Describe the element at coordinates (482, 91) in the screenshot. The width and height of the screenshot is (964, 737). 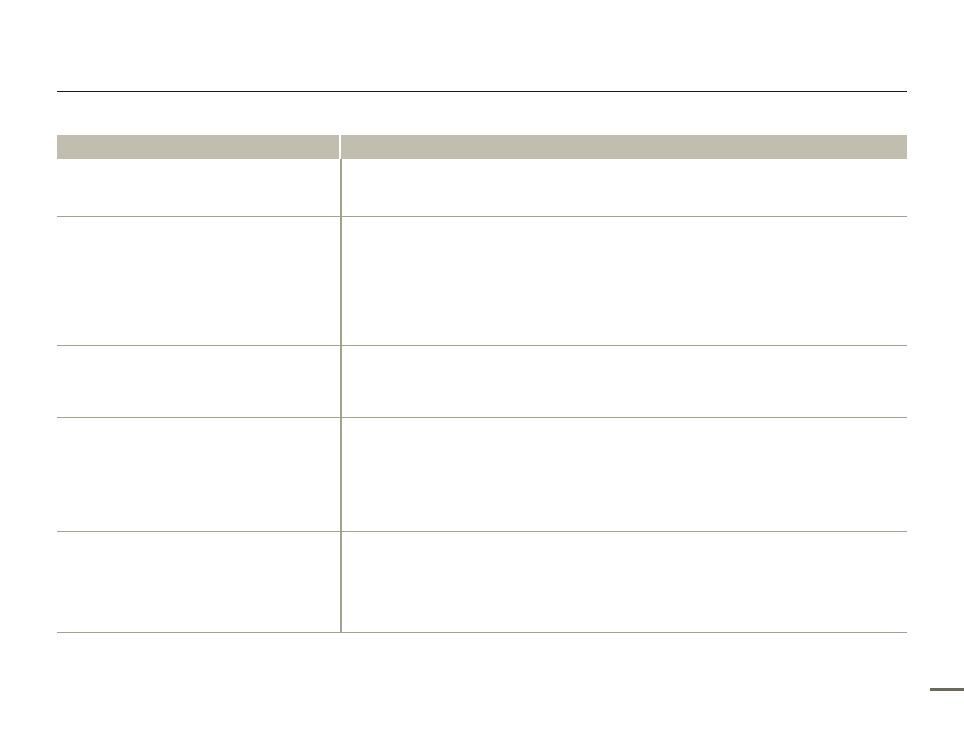
I see `top-divider` at that location.